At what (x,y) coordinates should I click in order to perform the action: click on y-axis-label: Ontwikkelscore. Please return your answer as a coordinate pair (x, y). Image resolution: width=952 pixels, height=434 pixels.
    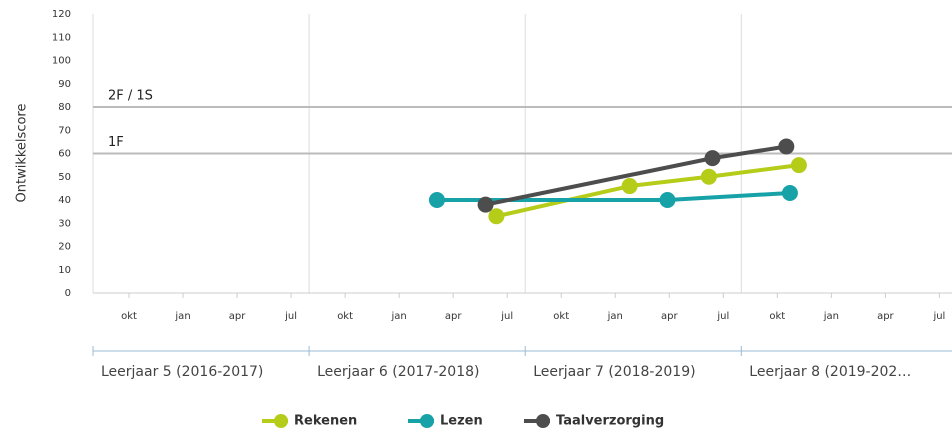
    Looking at the image, I should click on (22, 153).